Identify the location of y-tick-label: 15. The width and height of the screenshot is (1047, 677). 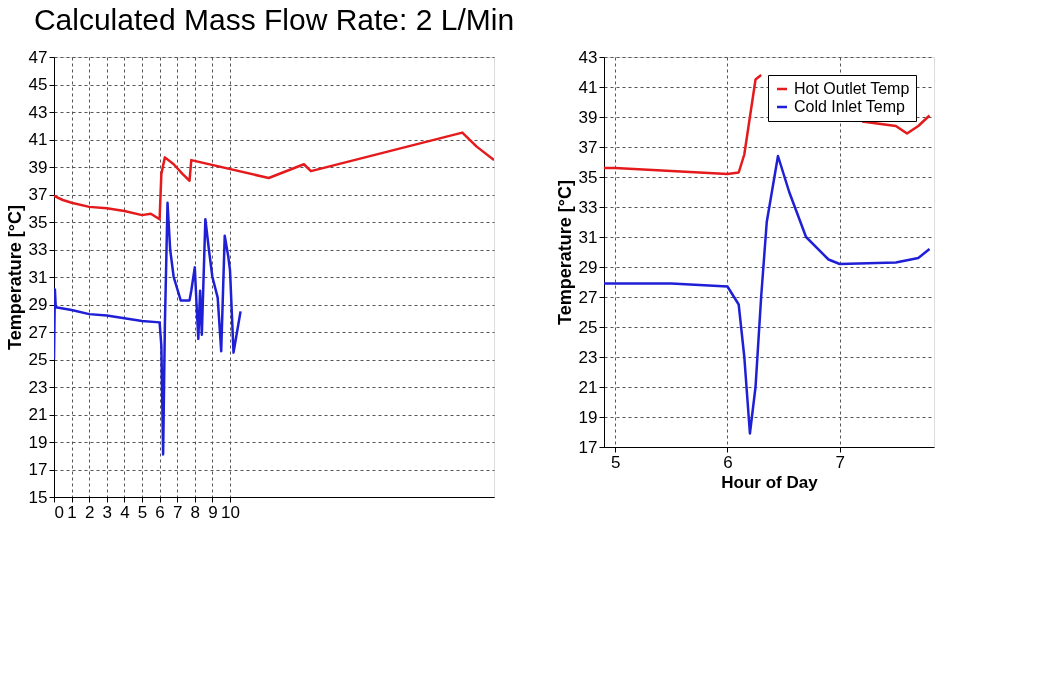
(38, 497).